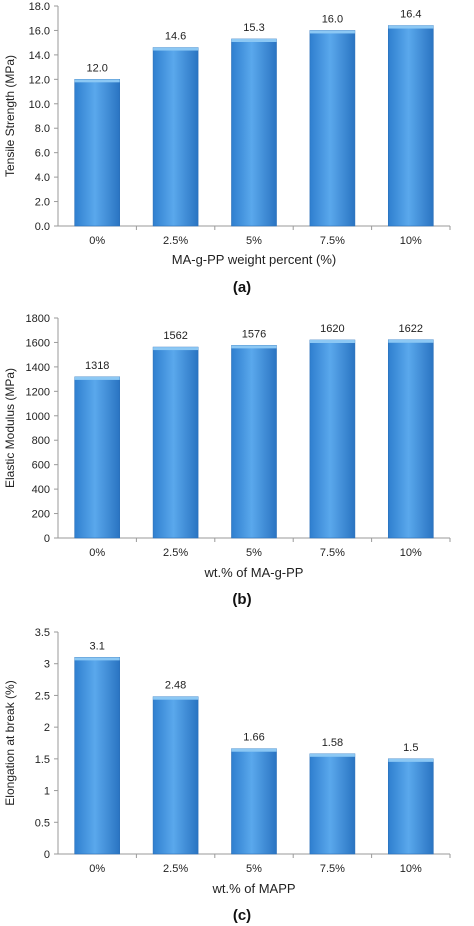  I want to click on data-label-b-5: 1622, so click(411, 329).